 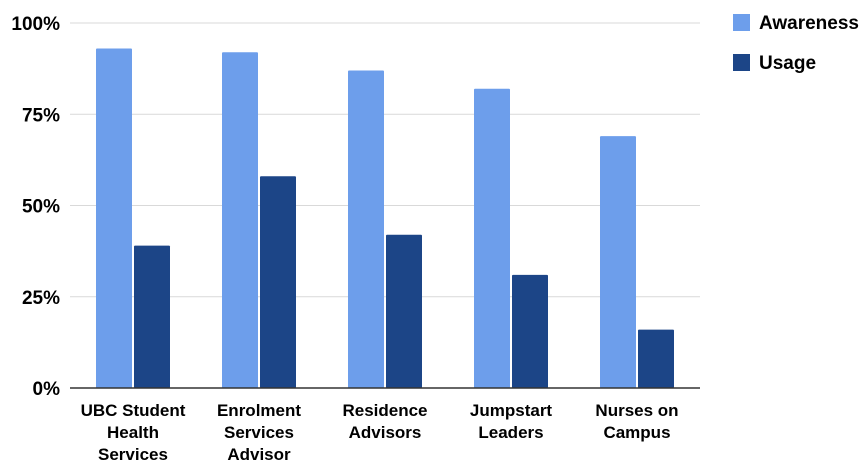 I want to click on y-tick-label: 25%, so click(x=41, y=298).